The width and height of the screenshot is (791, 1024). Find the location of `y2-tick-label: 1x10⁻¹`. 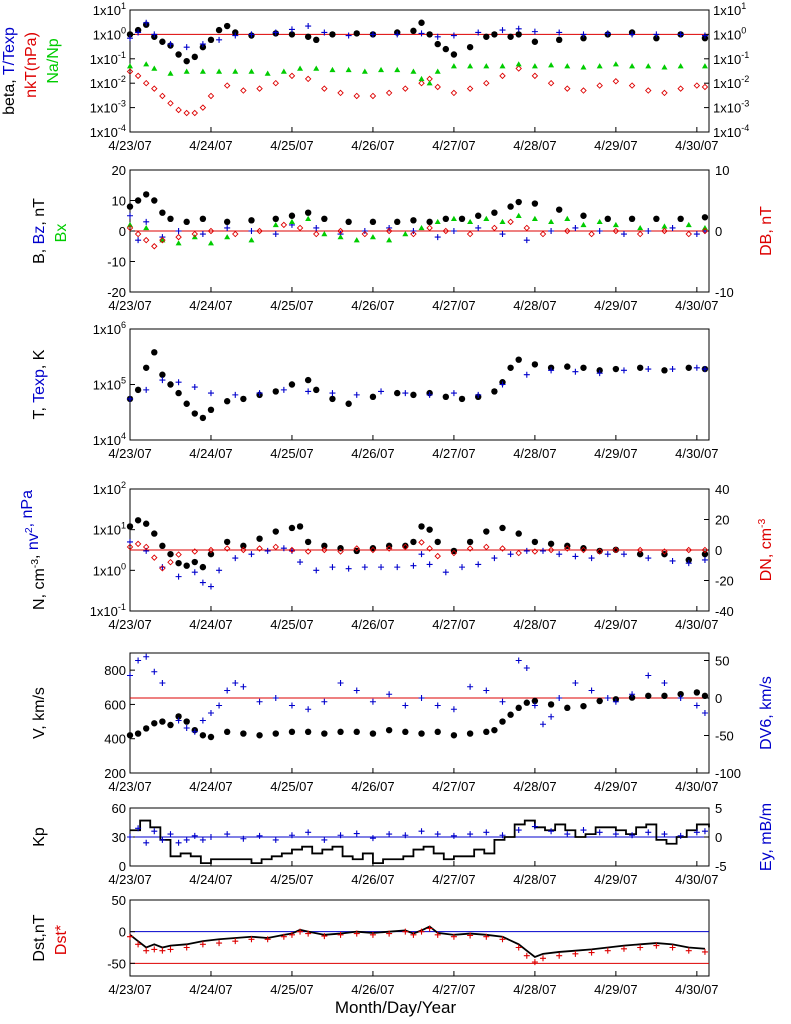

y2-tick-label: 1x10⁻¹ is located at coordinates (731, 58).